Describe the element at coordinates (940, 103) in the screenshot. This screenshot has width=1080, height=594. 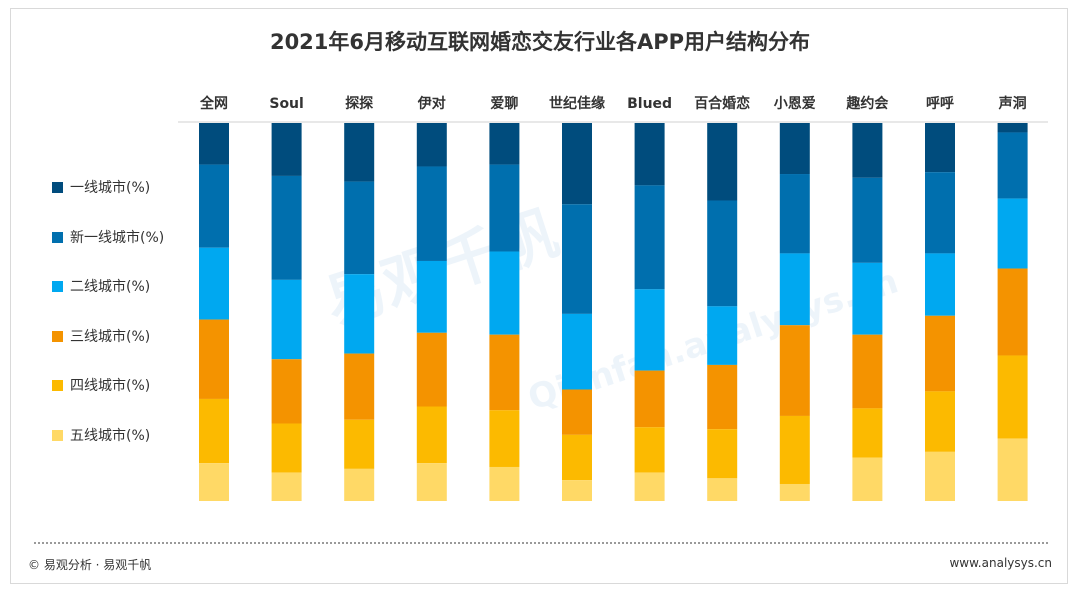
I see `category-label: 呼呼` at that location.